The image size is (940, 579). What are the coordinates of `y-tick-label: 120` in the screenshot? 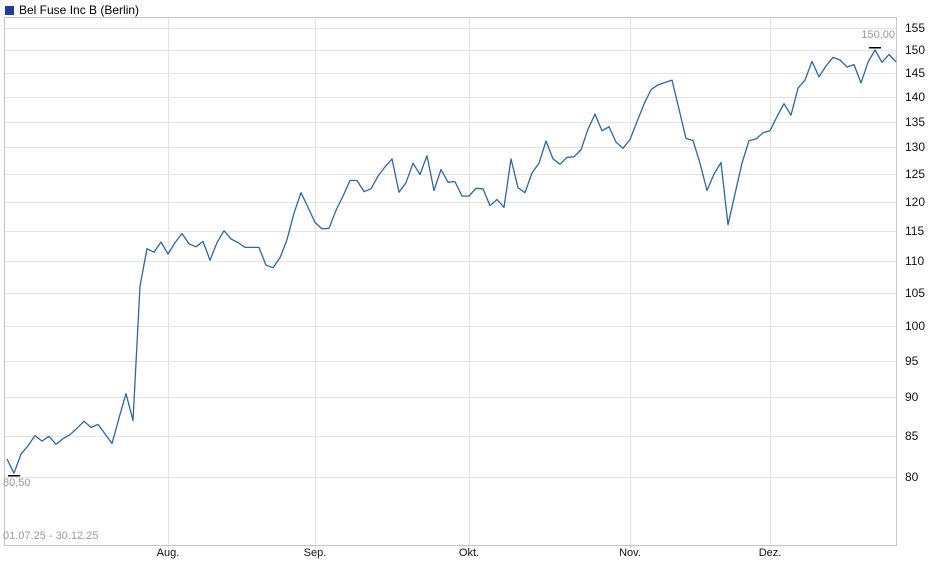 It's located at (915, 202).